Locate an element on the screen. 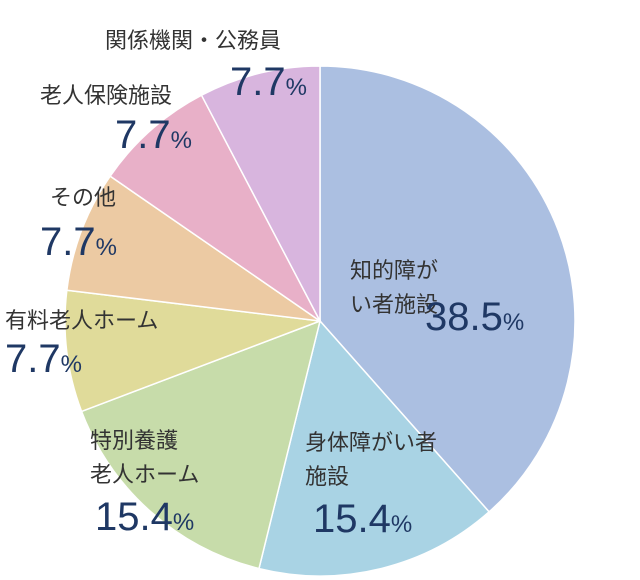  slice-label: その他 is located at coordinates (83, 198).